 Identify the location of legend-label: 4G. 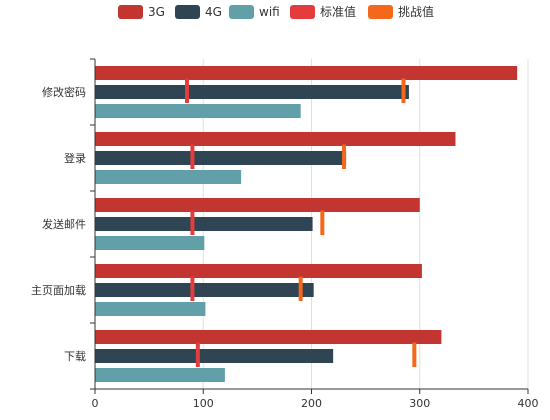
(213, 12).